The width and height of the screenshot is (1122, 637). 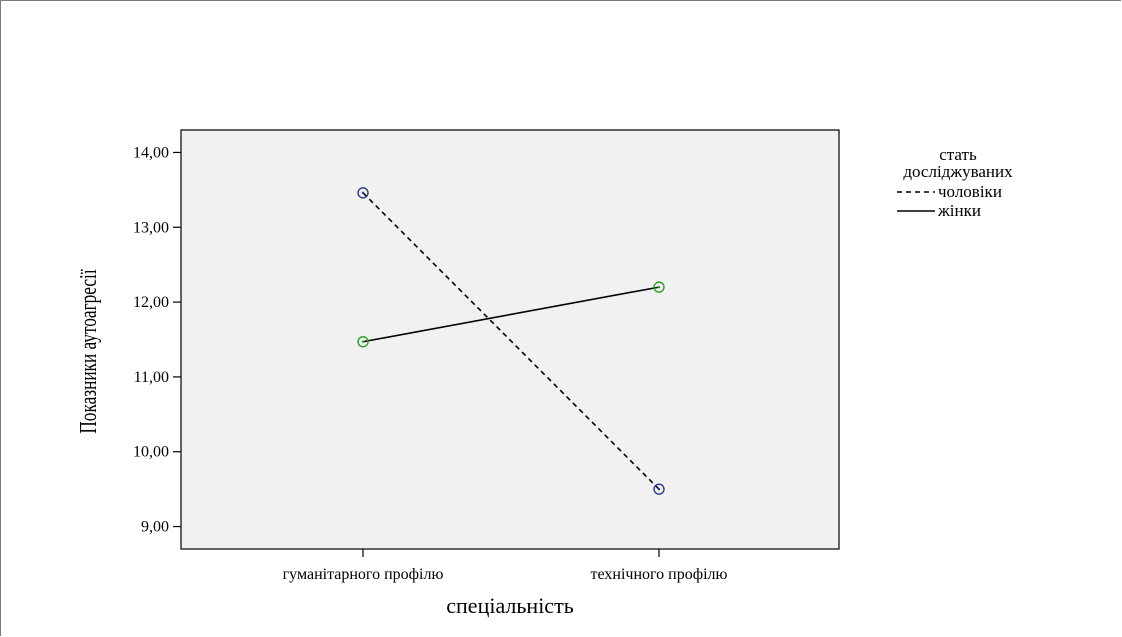 What do you see at coordinates (151, 302) in the screenshot?
I see `y-tick-label: 12,00` at bounding box center [151, 302].